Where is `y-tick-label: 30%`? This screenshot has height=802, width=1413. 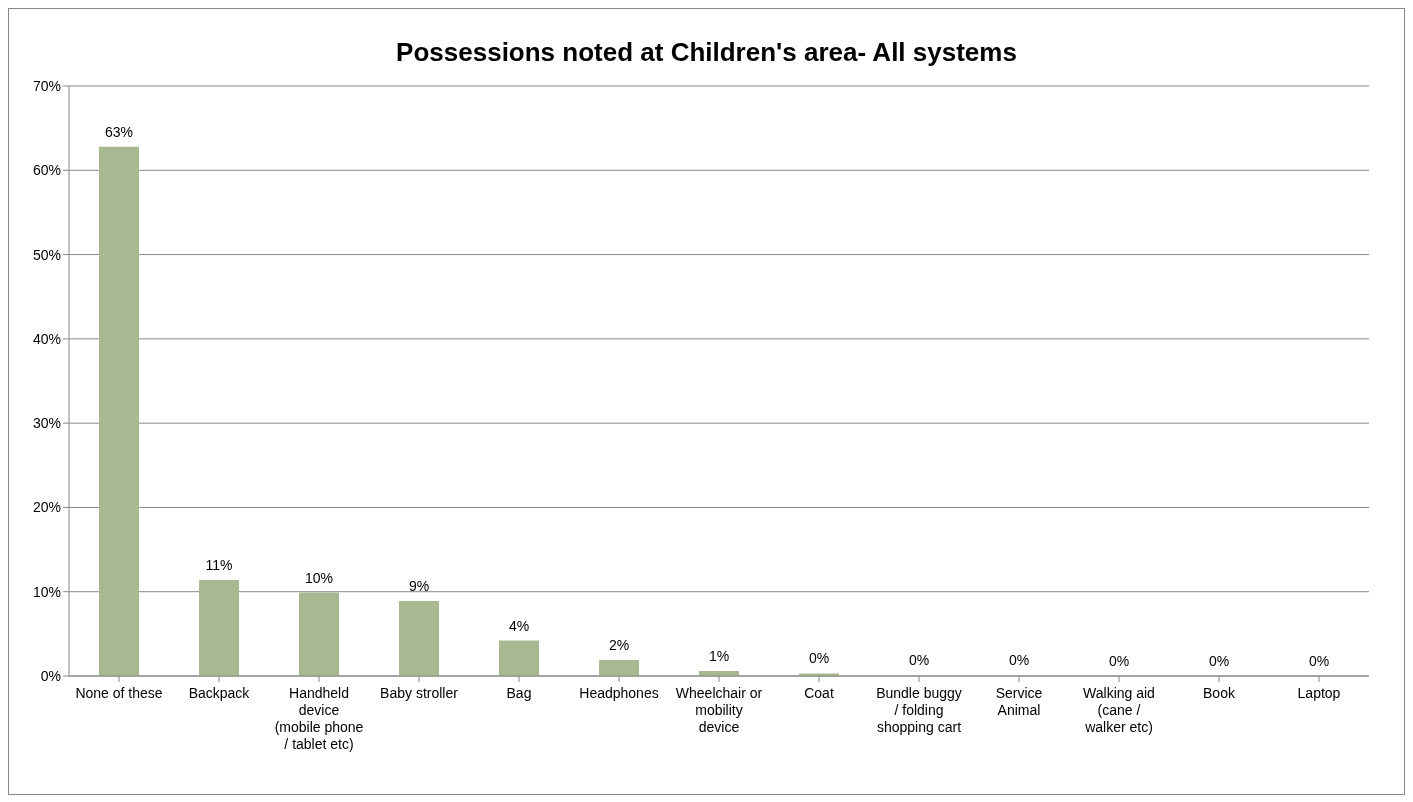
y-tick-label: 30% is located at coordinates (46, 423).